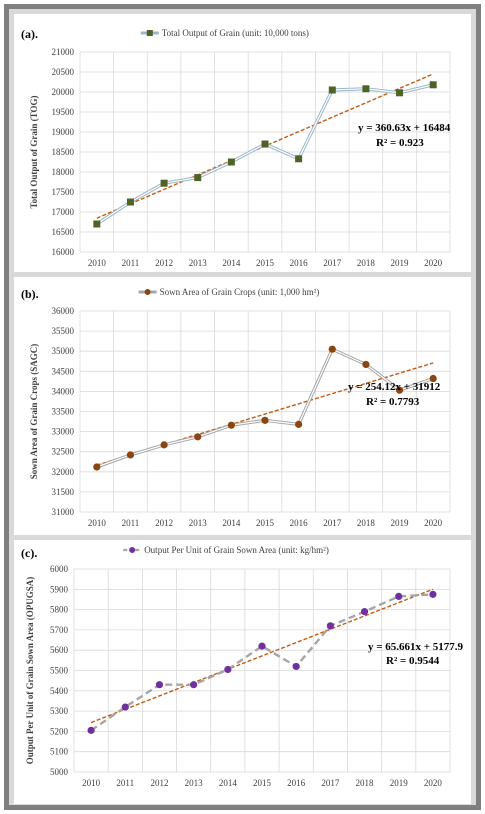 This screenshot has height=814, width=485. Describe the element at coordinates (59, 630) in the screenshot. I see `y-tick-label: 5700` at that location.